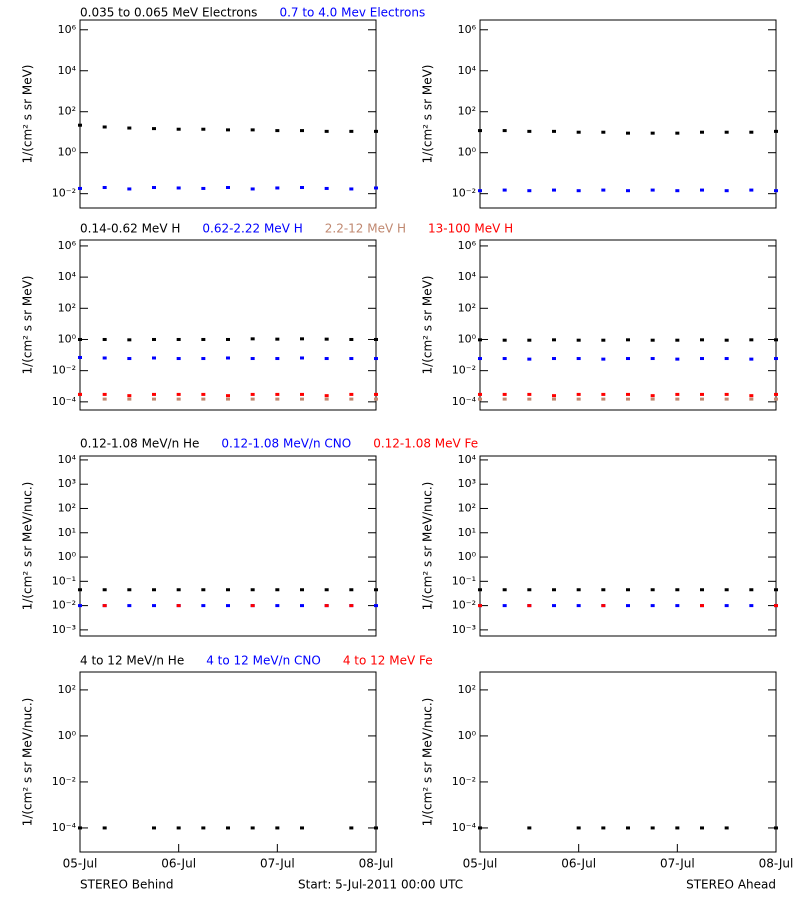  What do you see at coordinates (139, 444) in the screenshot?
I see `legend-label: 0.12-1.08 MeV/n He` at bounding box center [139, 444].